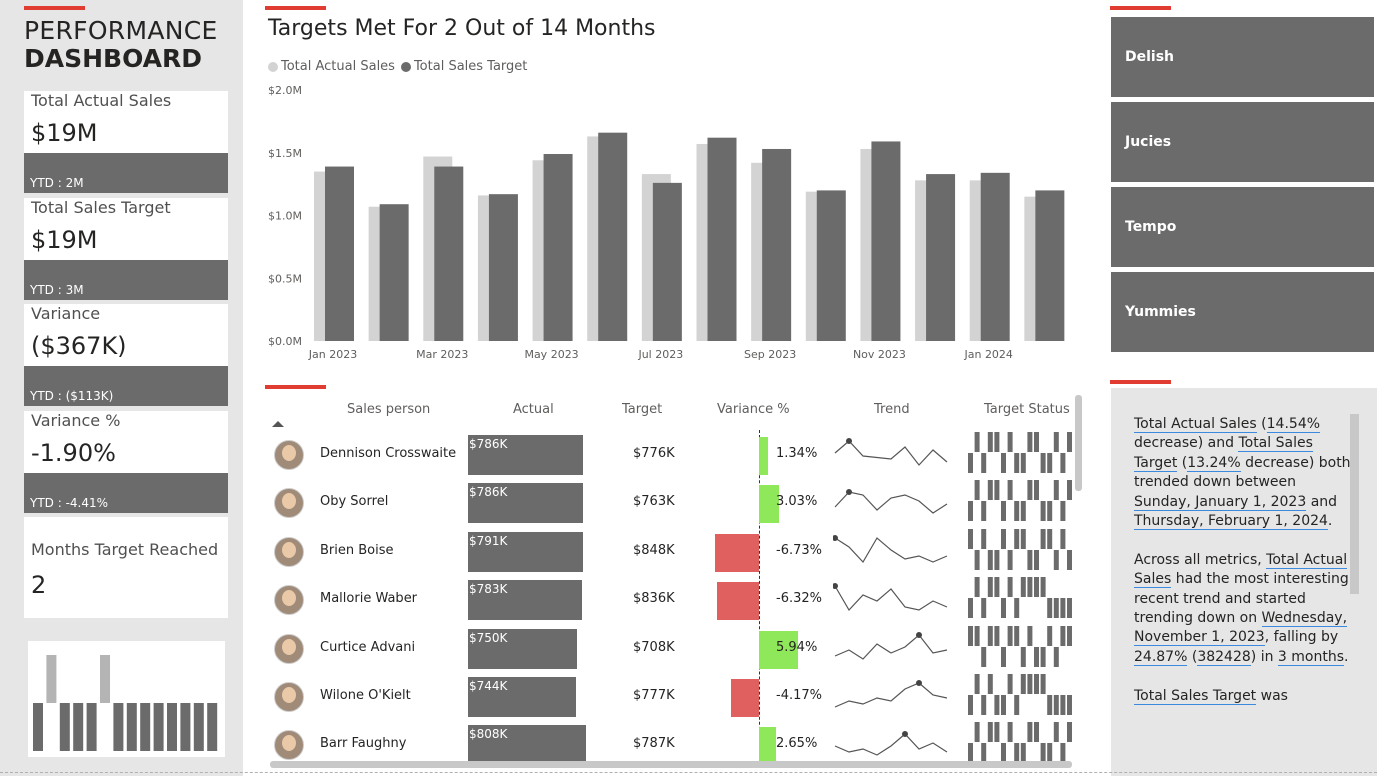  I want to click on narr-date: Wednesday, November 1, 2023, so click(1241, 628).